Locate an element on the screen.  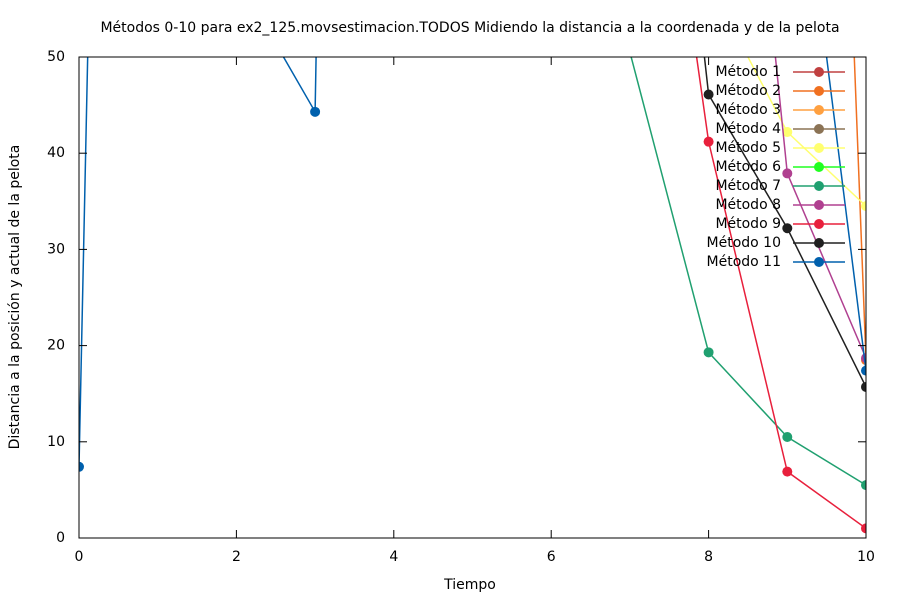
x-tick-label: 0 is located at coordinates (79, 557).